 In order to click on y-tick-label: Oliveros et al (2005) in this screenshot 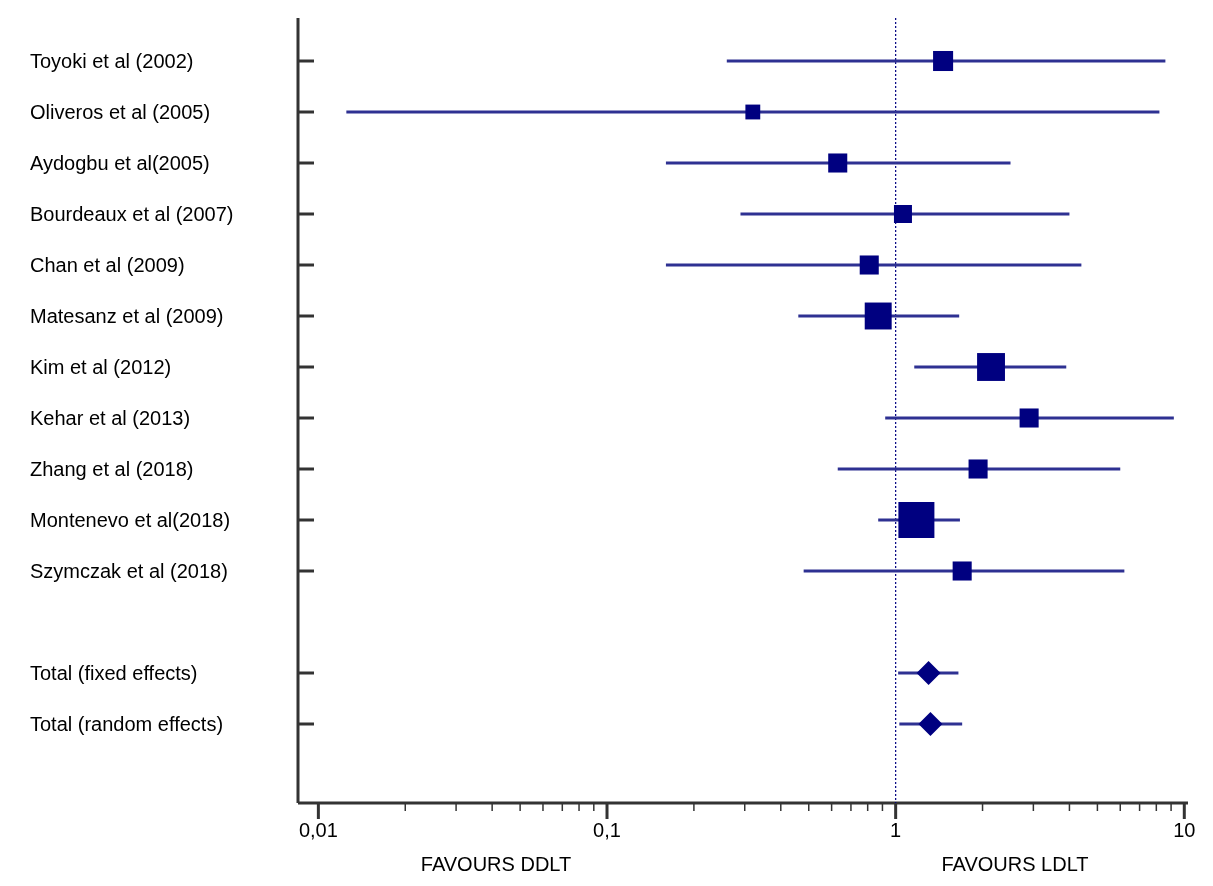, I will do `click(120, 112)`.